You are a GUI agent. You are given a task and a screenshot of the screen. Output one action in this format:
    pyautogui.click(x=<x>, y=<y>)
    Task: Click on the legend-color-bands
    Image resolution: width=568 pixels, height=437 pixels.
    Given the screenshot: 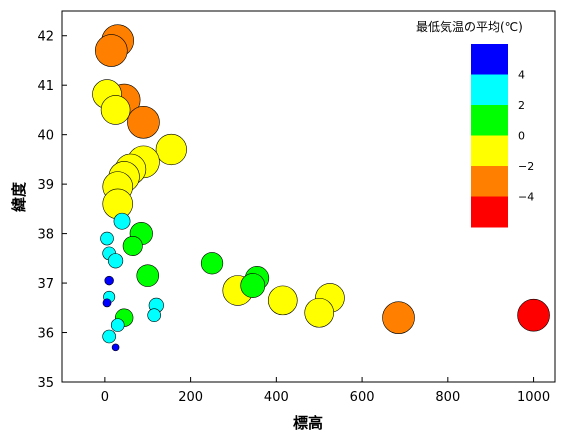 What is the action you would take?
    pyautogui.click(x=489, y=136)
    